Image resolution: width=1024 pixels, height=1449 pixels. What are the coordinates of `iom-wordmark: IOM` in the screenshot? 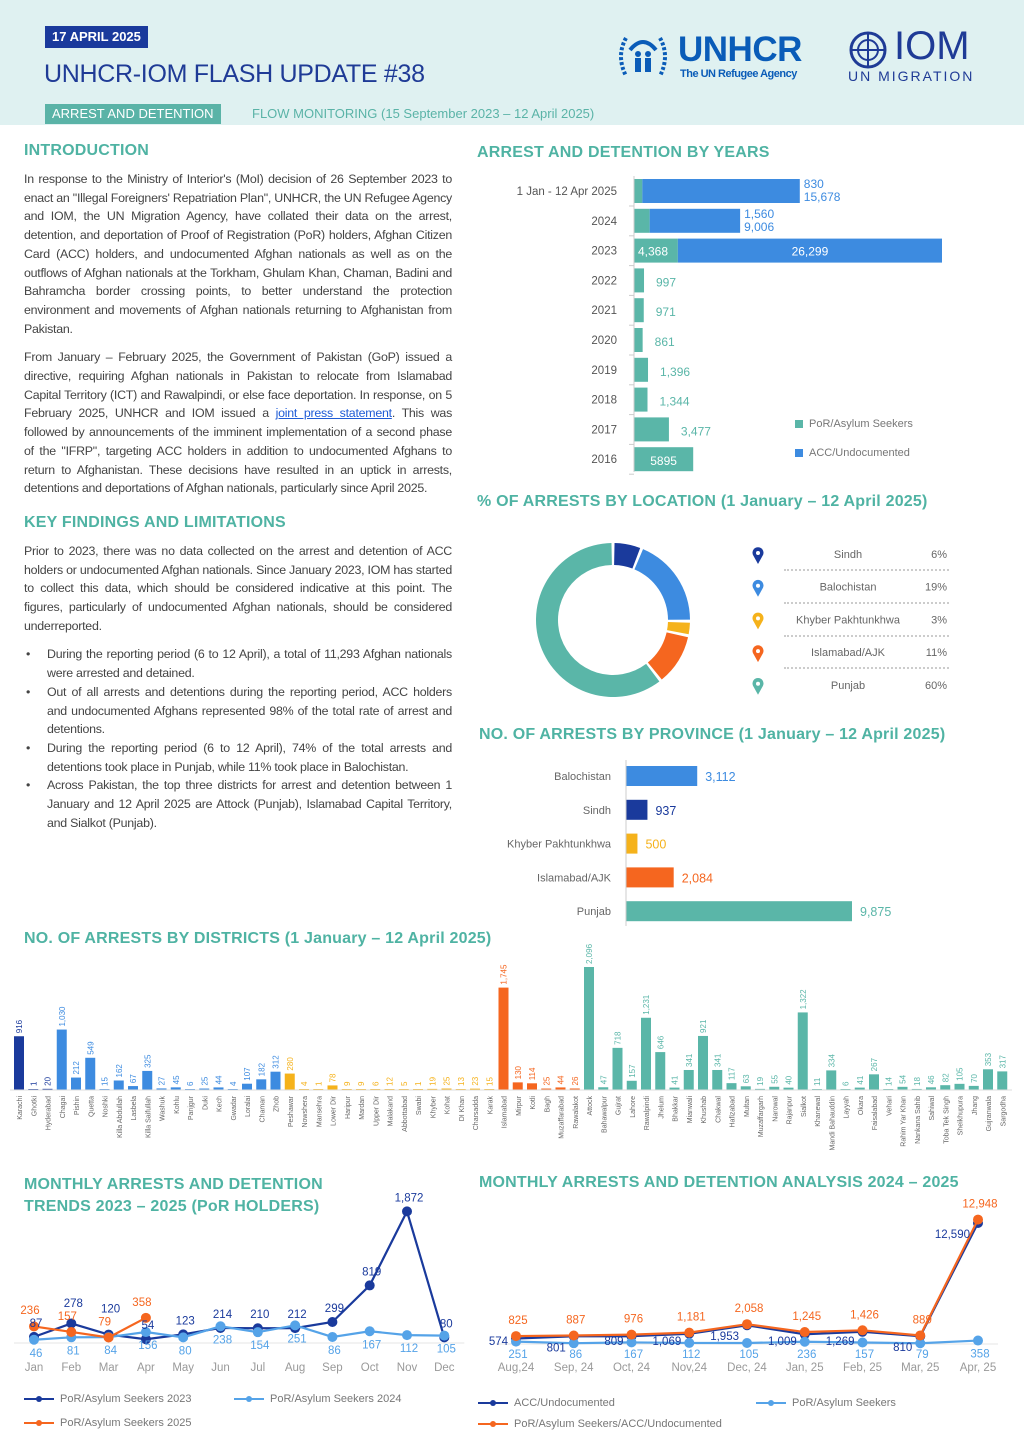 It's located at (932, 46).